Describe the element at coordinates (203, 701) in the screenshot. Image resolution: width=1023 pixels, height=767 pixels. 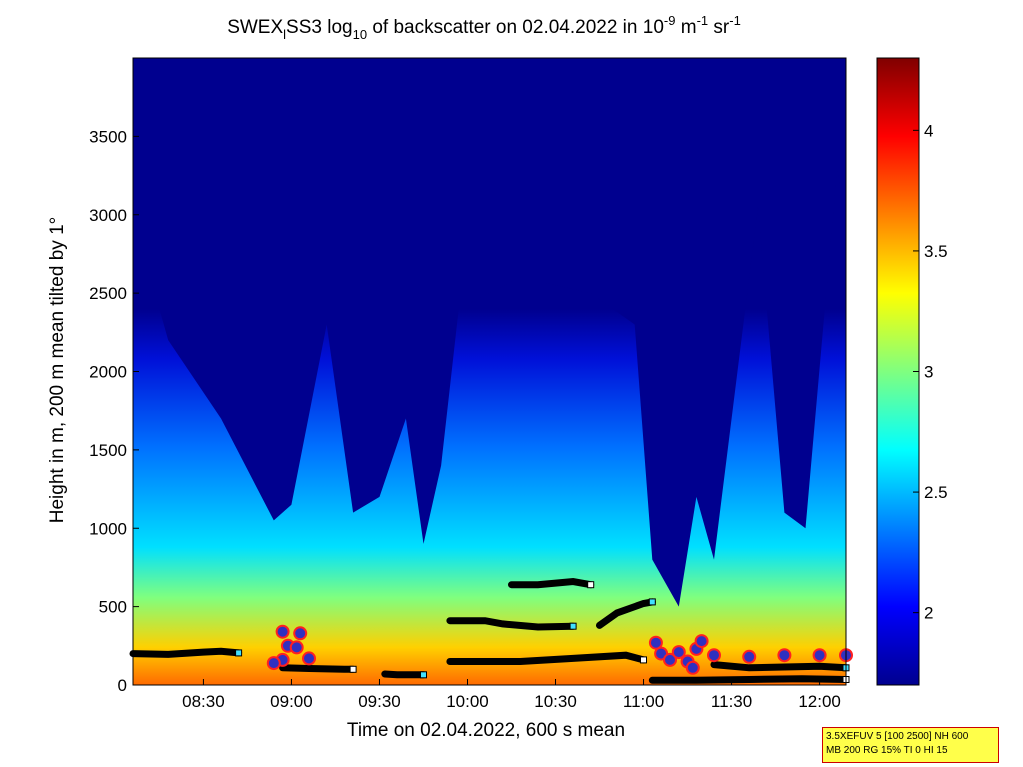
I see `x-tick-label: 08:30` at that location.